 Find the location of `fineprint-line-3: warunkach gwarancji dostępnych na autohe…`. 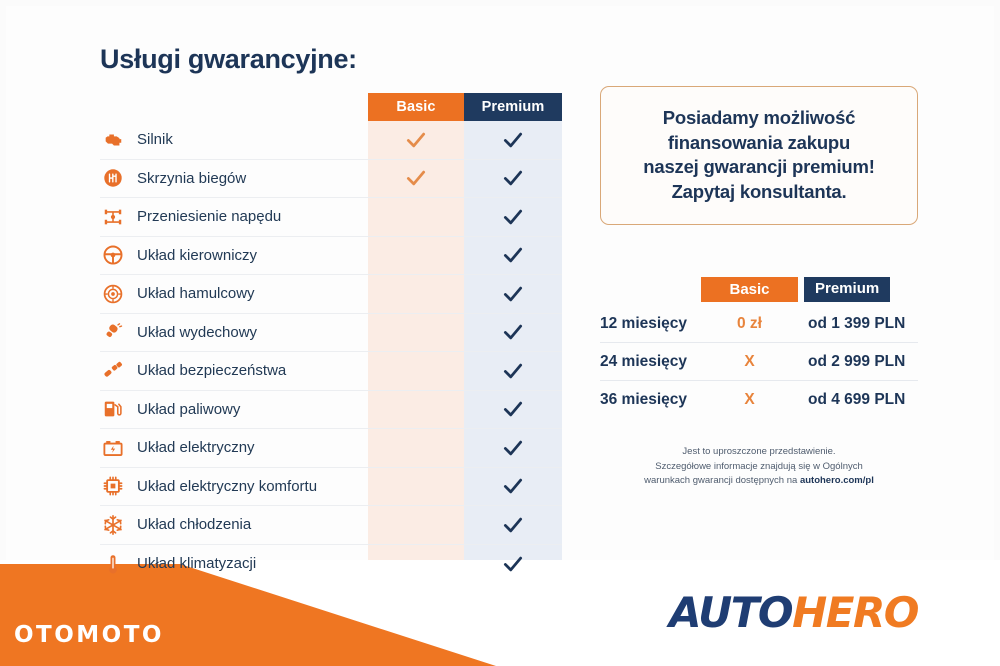

fineprint-line-3: warunkach gwarancji dostępnych na autohe… is located at coordinates (759, 481).